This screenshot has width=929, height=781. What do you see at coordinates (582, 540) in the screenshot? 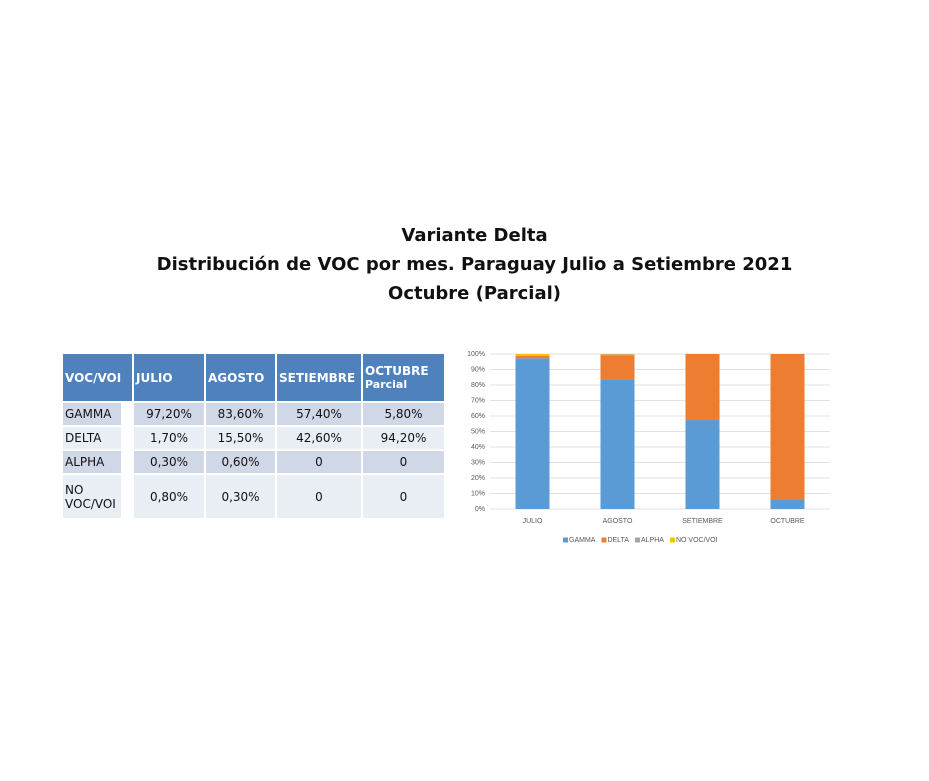
I see `legend-label: GAMMA` at bounding box center [582, 540].